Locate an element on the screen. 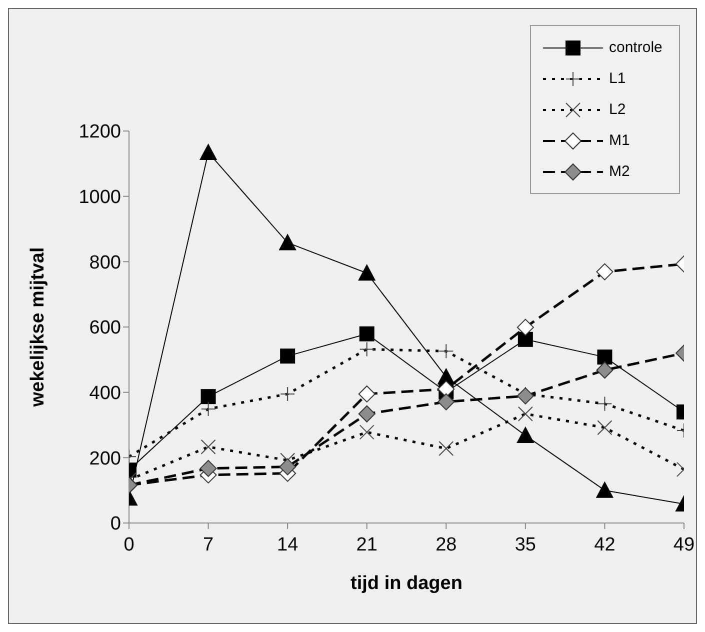 The height and width of the screenshot is (632, 705). legend-label: controle is located at coordinates (635, 47).